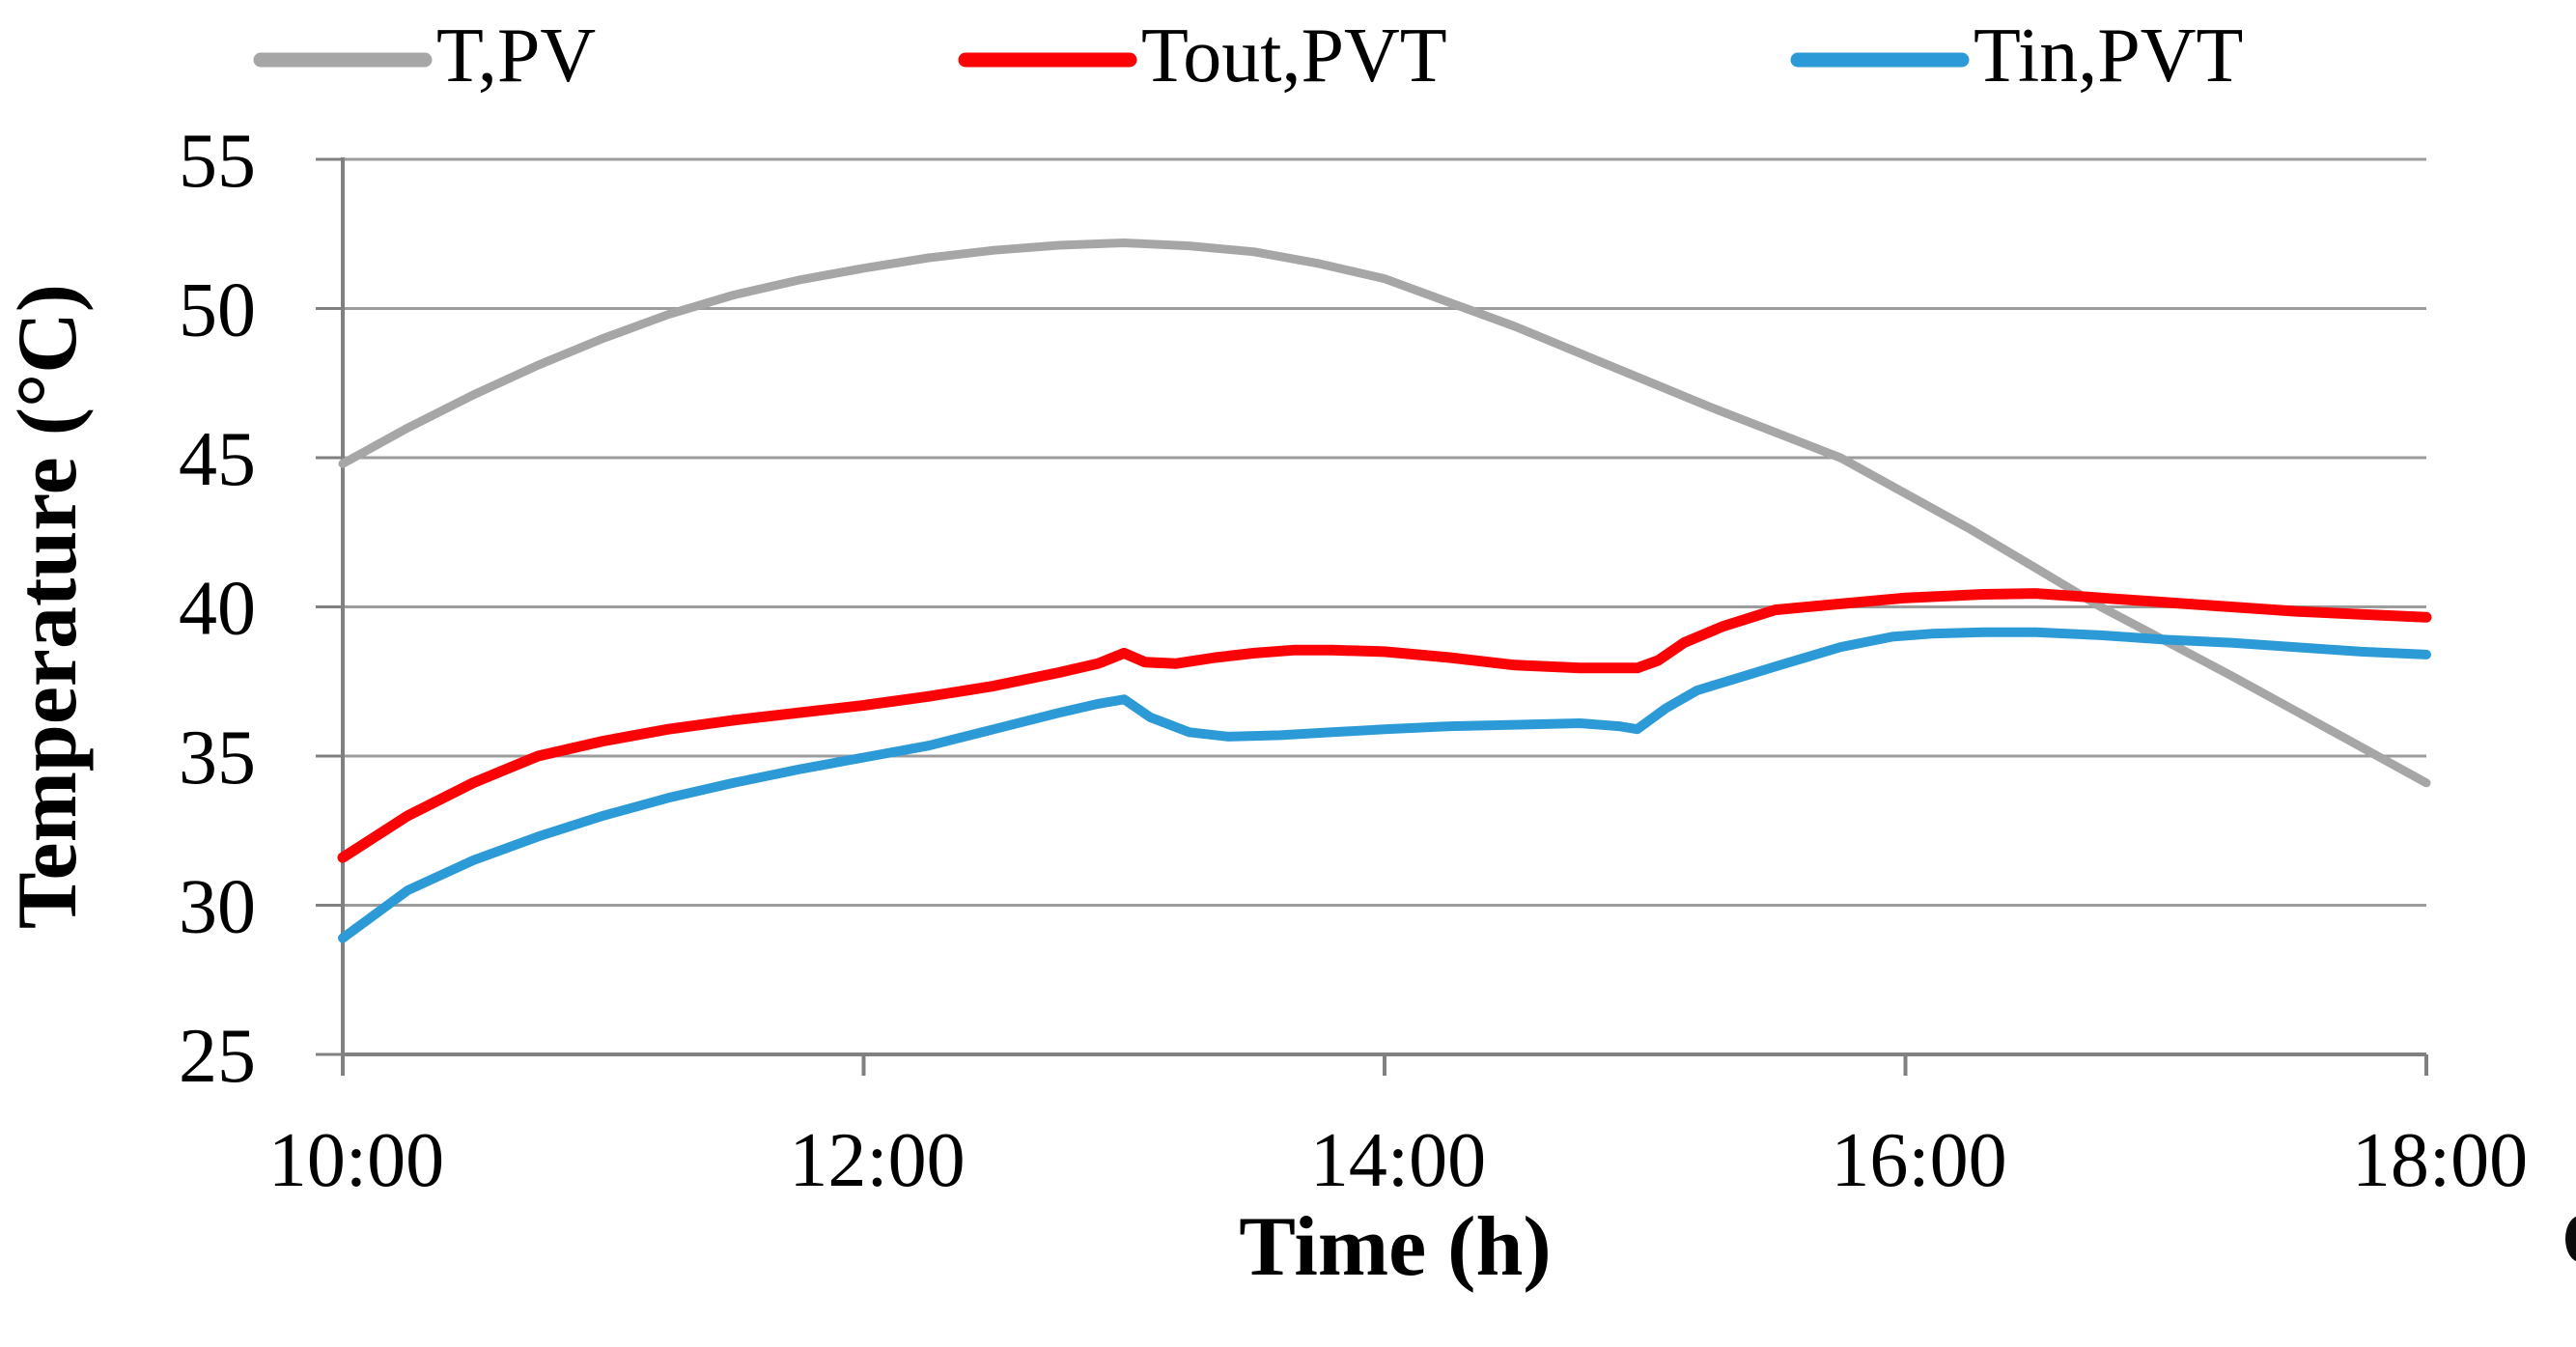  What do you see at coordinates (1919, 1160) in the screenshot?
I see `x-tick-label-16-00: 16:00` at bounding box center [1919, 1160].